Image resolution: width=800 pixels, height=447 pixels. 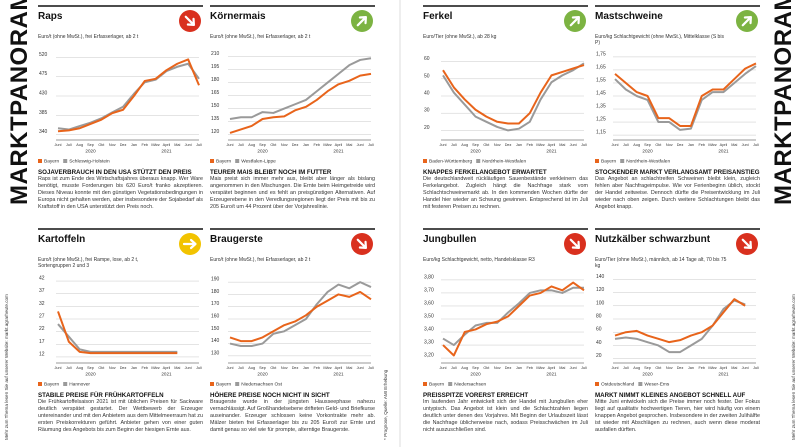 I want to click on y-tick-label: 195, so click(x=215, y=67).